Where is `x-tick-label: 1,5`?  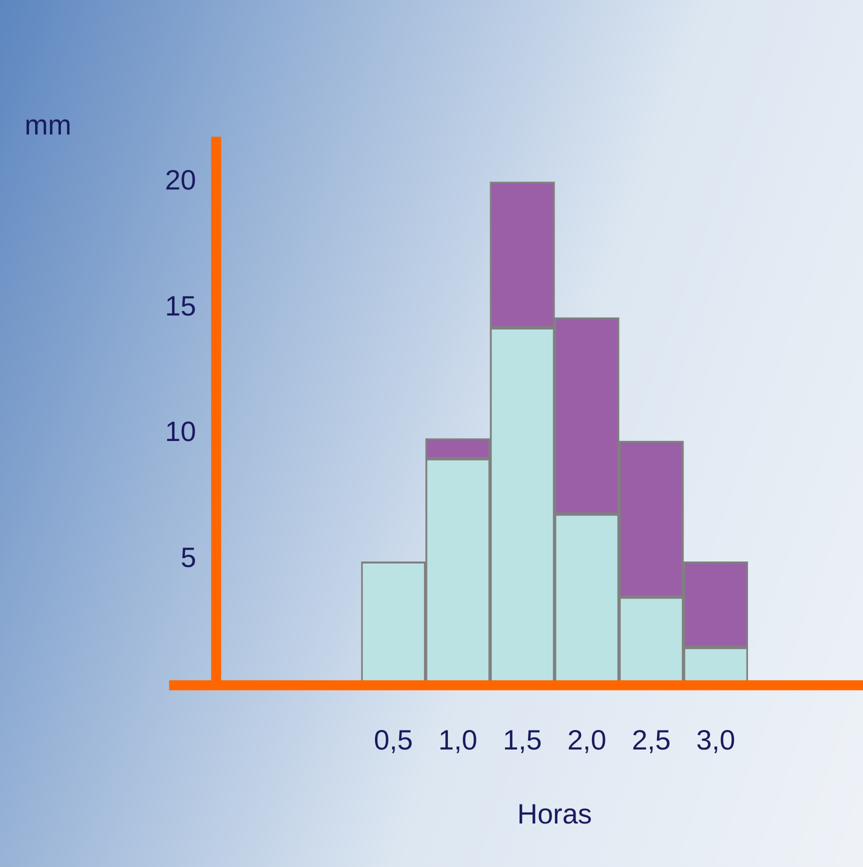 x-tick-label: 1,5 is located at coordinates (522, 740).